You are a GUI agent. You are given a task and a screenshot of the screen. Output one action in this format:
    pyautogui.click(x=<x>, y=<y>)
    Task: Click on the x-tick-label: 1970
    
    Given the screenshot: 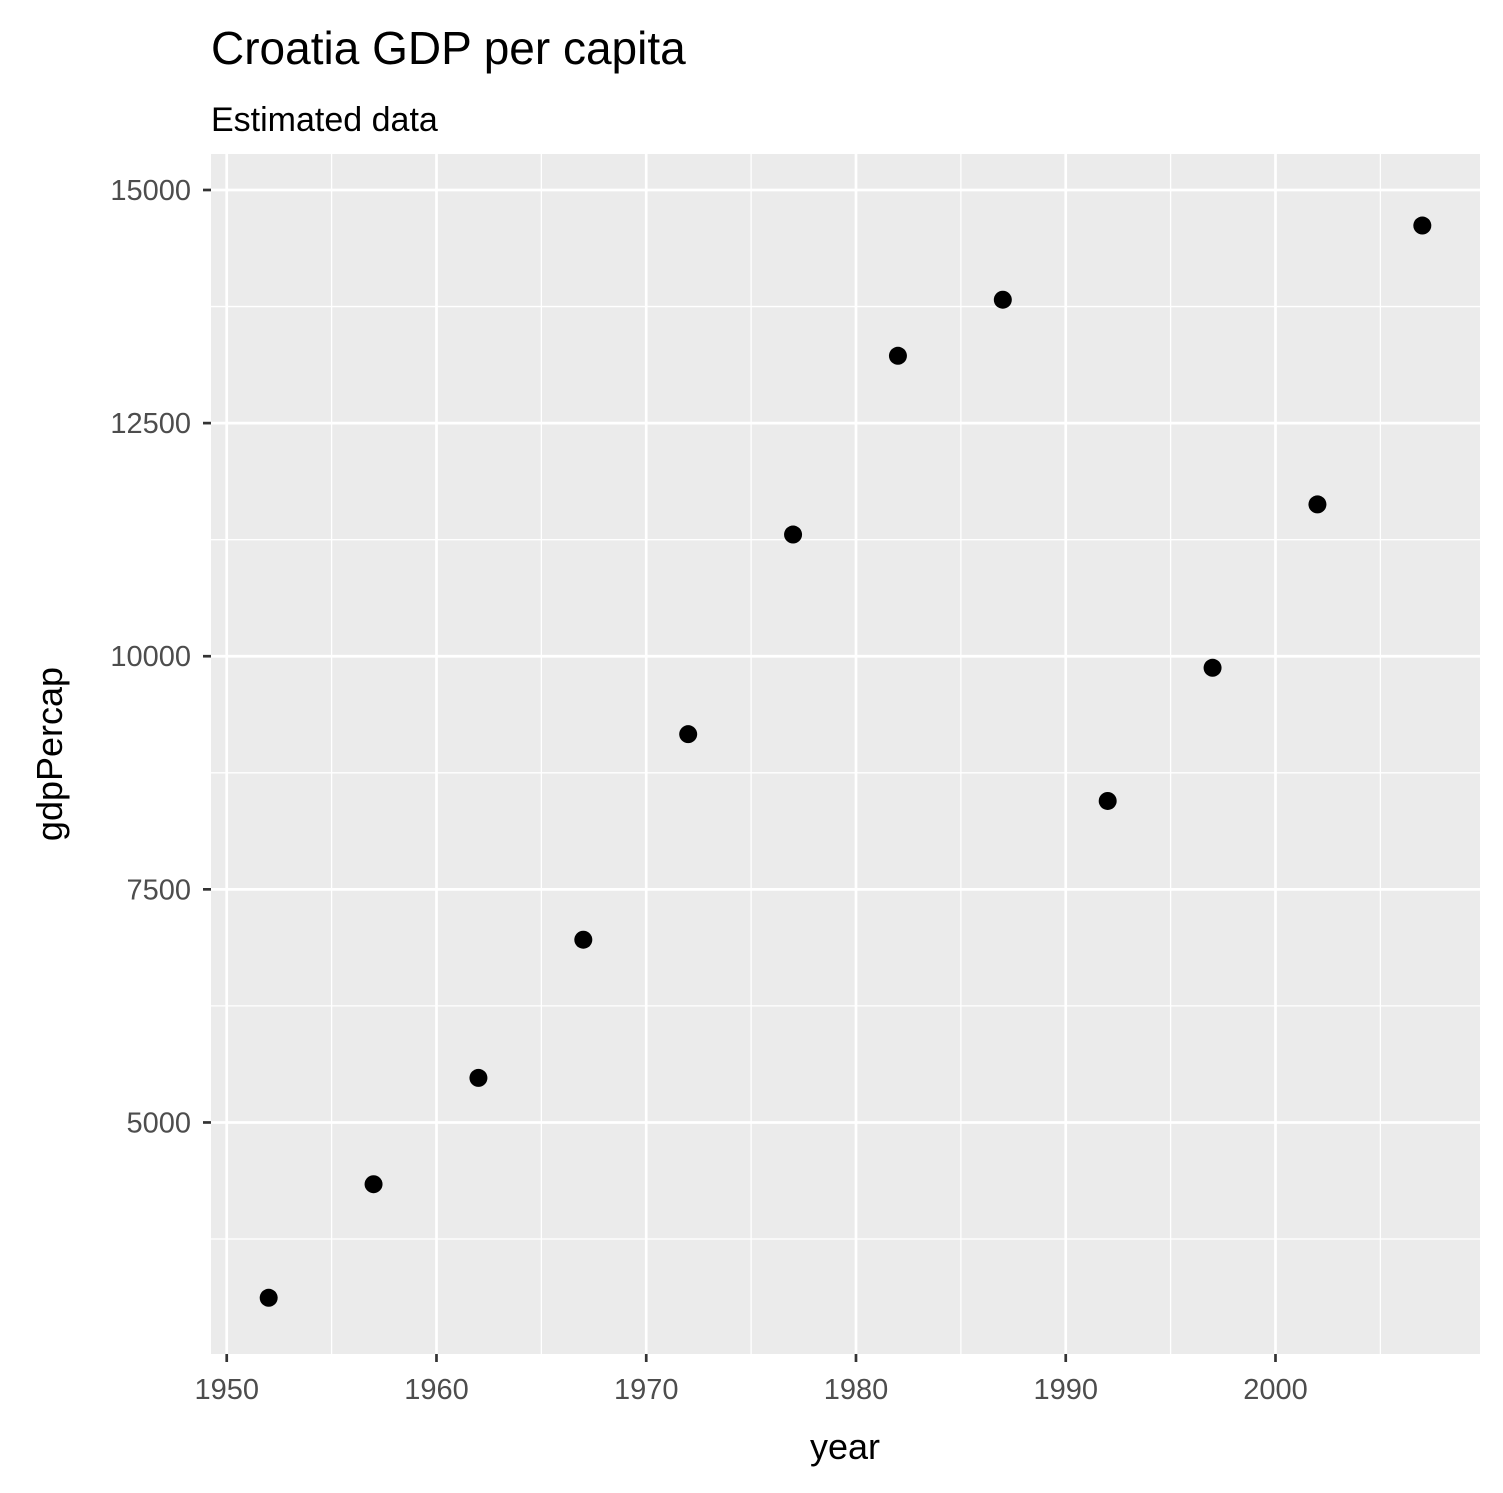 What is the action you would take?
    pyautogui.click(x=646, y=1390)
    